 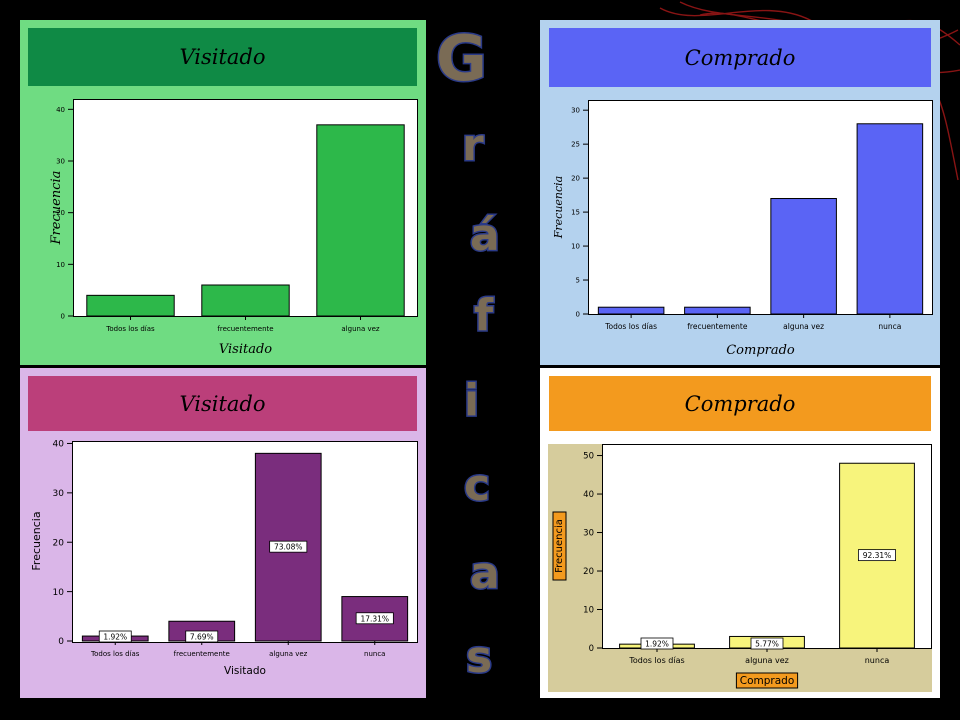 I want to click on title-letter: a, so click(x=485, y=573).